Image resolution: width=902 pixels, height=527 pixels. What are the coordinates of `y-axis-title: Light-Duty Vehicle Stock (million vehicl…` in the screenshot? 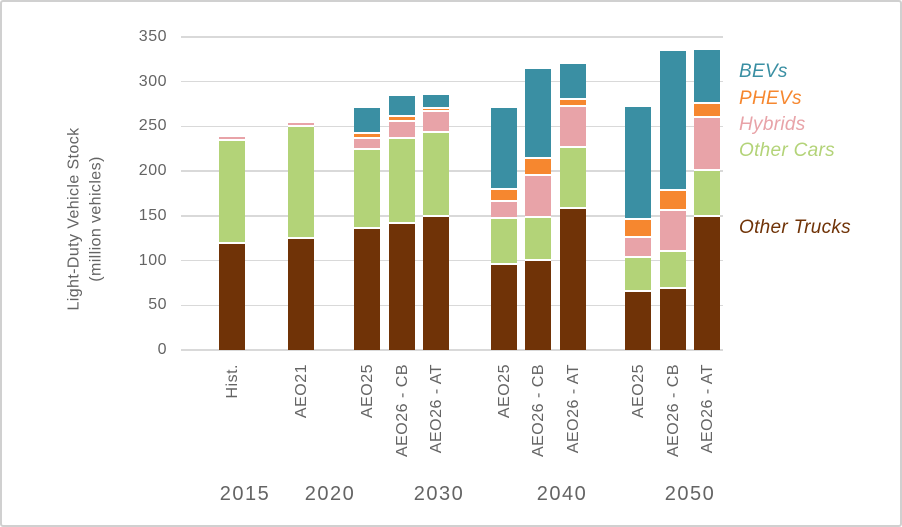 It's located at (84, 218).